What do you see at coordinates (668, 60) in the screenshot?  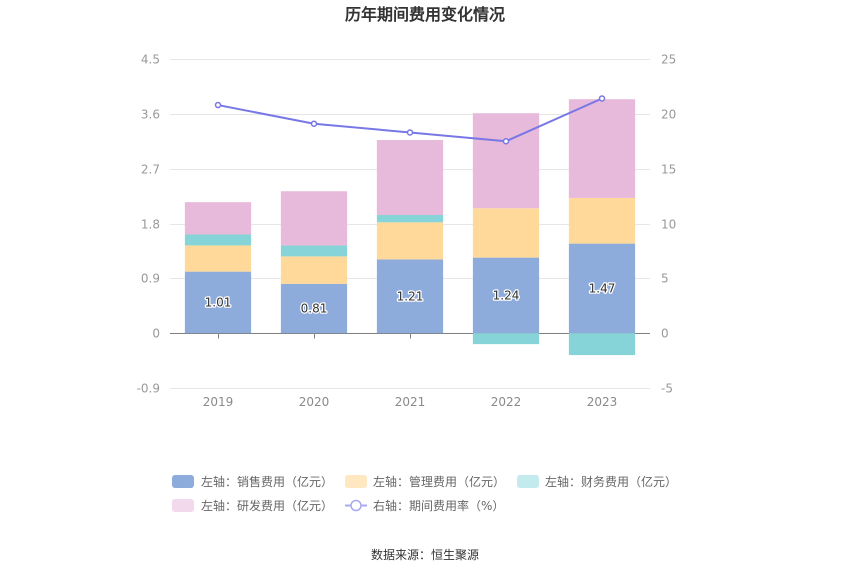 I see `right-axis-tick-label: 25` at bounding box center [668, 60].